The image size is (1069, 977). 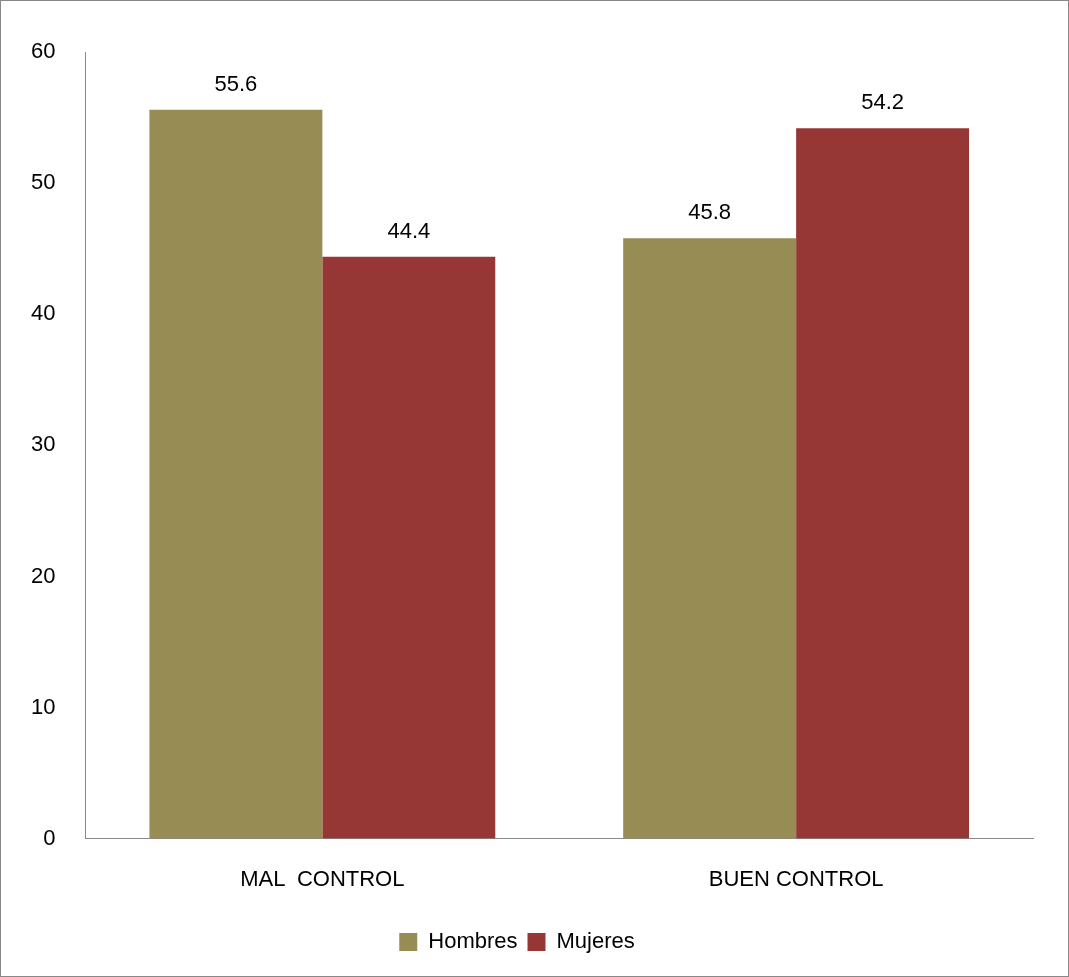 What do you see at coordinates (710, 212) in the screenshot?
I see `data-label: 45.8` at bounding box center [710, 212].